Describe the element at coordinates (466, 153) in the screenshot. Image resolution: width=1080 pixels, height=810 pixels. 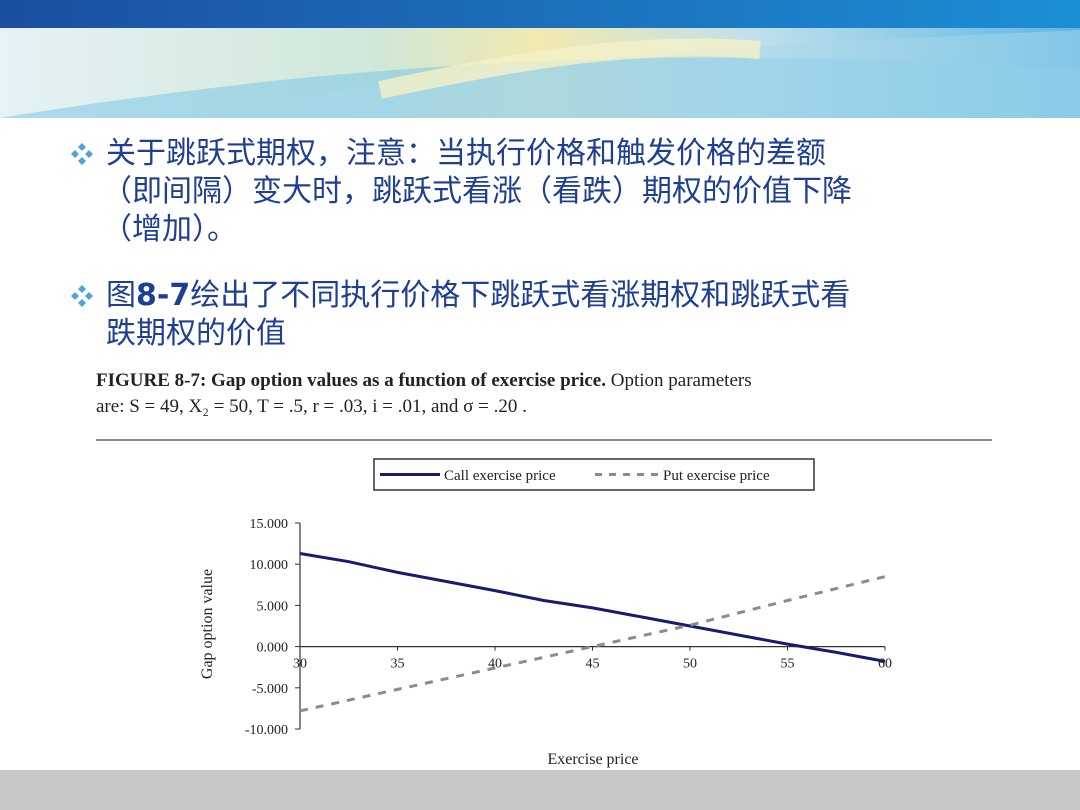
I see `bullet-line: 关于跳跃式期权，注意：当执行价格和触发价格的差额` at that location.